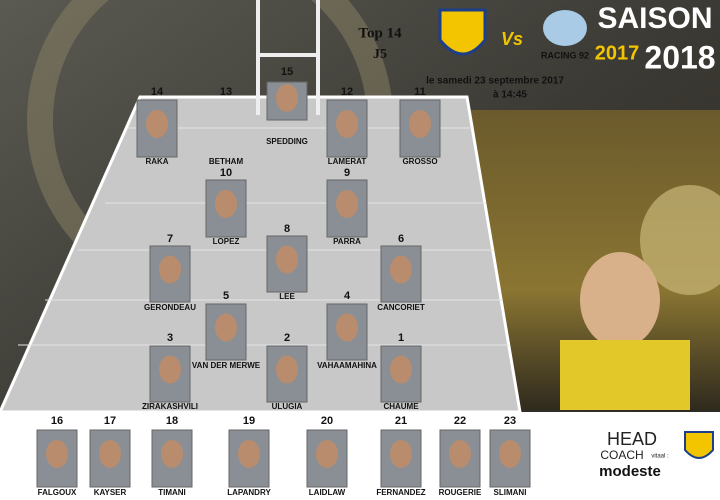  I want to click on player-name: FERNANDEZ, so click(400, 492).